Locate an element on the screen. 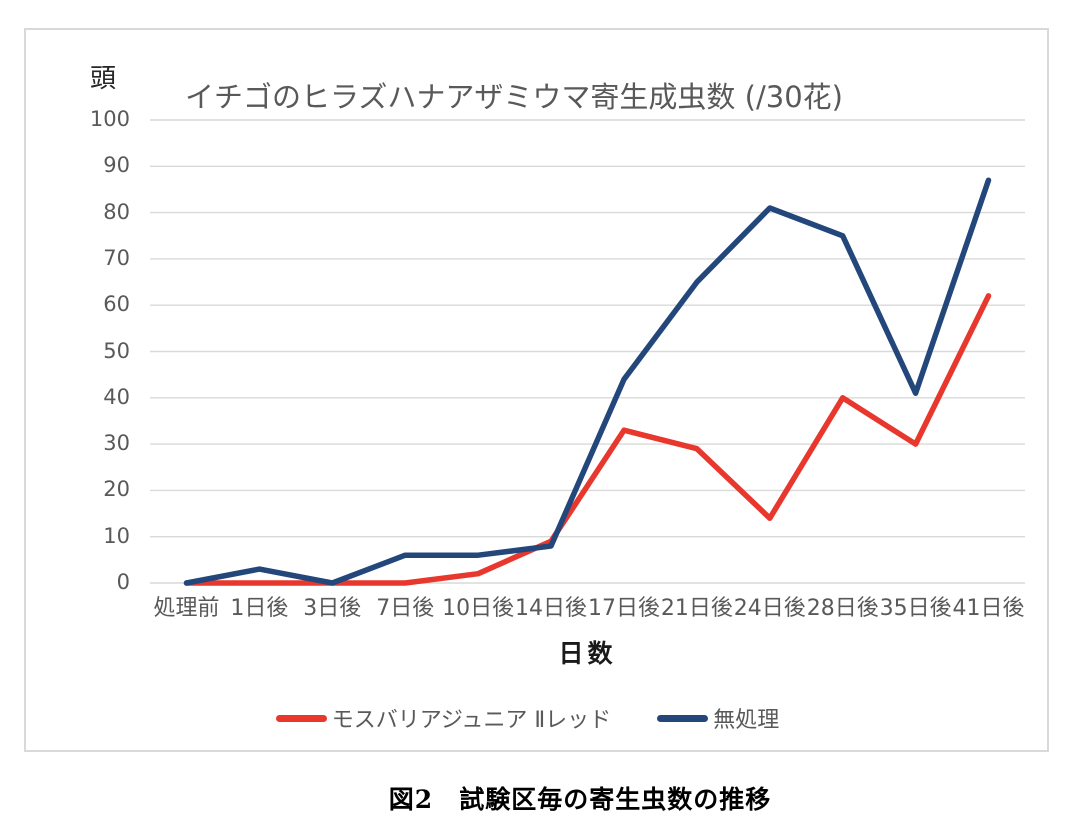 The width and height of the screenshot is (1076, 834). y-tick-label: 40 is located at coordinates (116, 396).